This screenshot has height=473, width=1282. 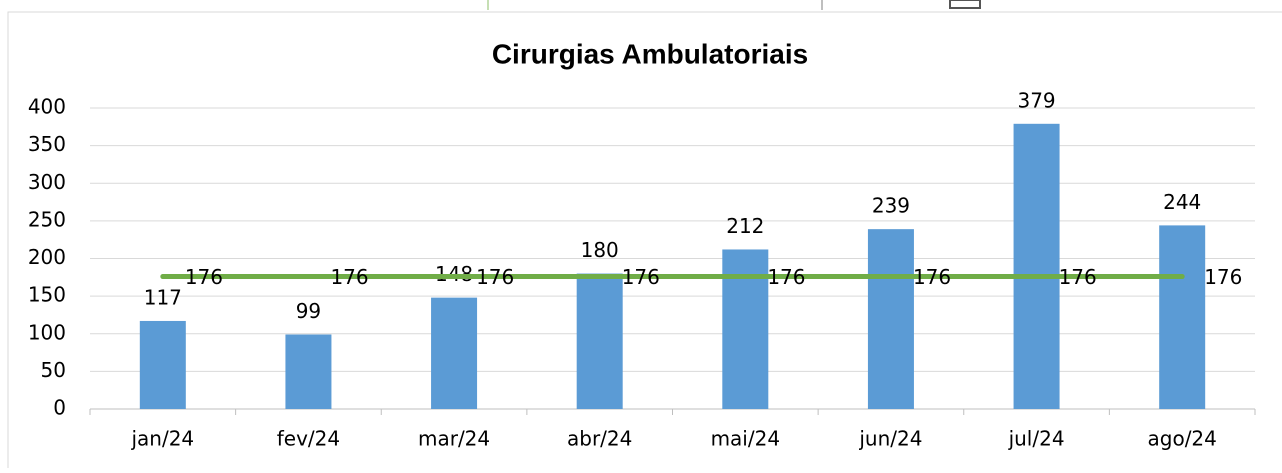 I want to click on y-tick-label: 50, so click(x=53, y=370).